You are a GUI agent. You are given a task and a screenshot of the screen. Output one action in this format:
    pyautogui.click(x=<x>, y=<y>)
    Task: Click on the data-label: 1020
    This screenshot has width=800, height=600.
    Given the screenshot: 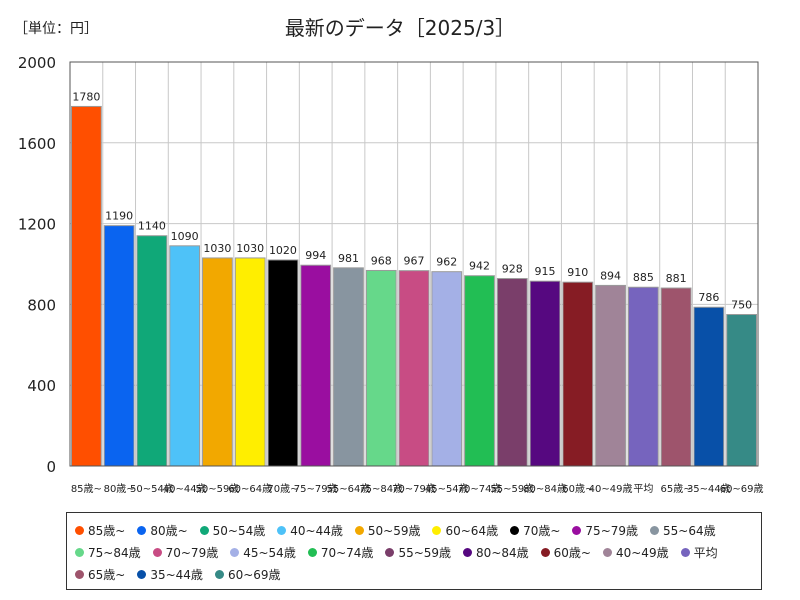 What is the action you would take?
    pyautogui.click(x=283, y=250)
    